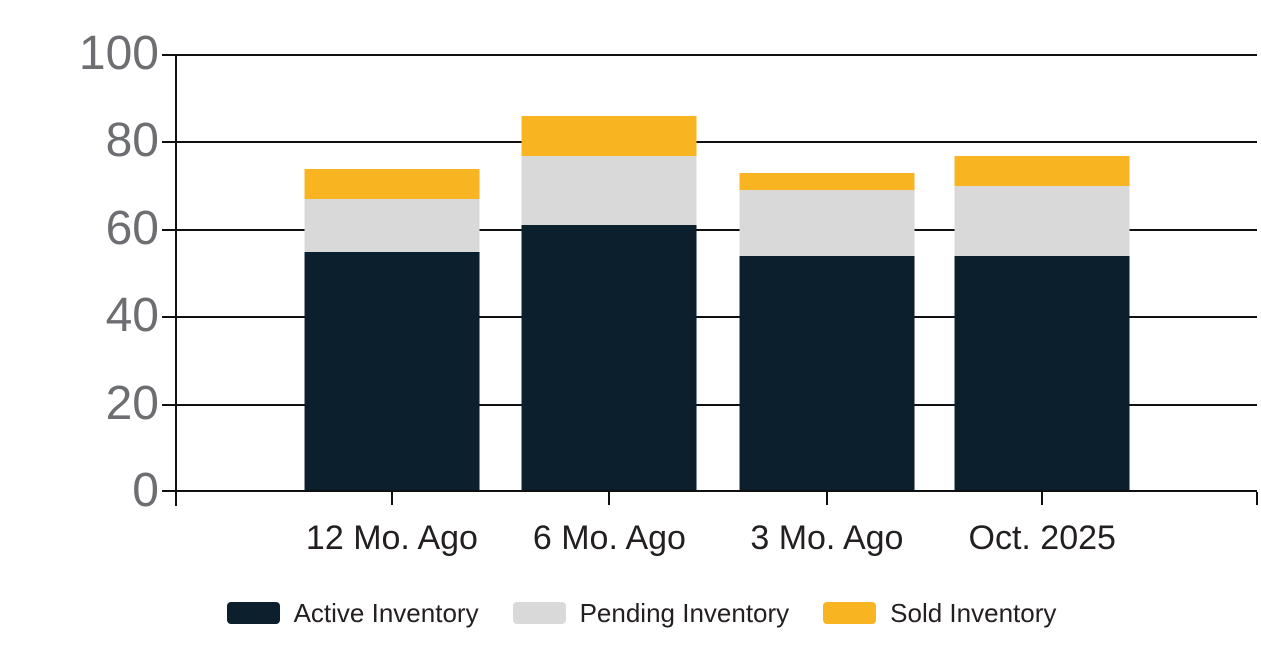  Describe the element at coordinates (827, 538) in the screenshot. I see `x-tick-label-3: 3 Mo. Ago` at that location.